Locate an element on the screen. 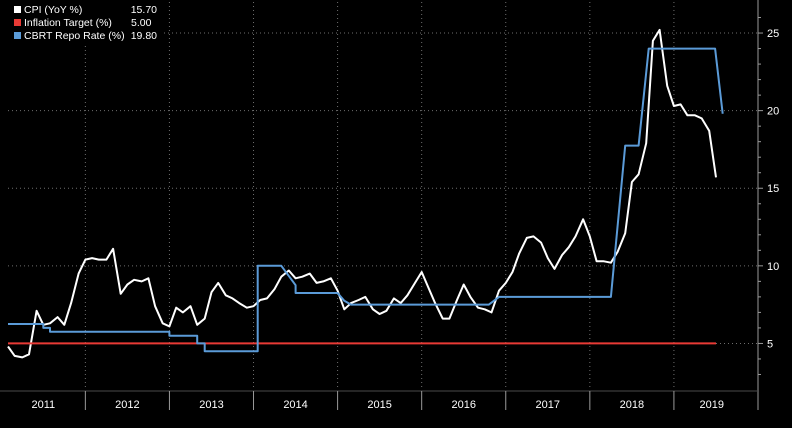  x-tick-label-2016: 2016 is located at coordinates (463, 405).